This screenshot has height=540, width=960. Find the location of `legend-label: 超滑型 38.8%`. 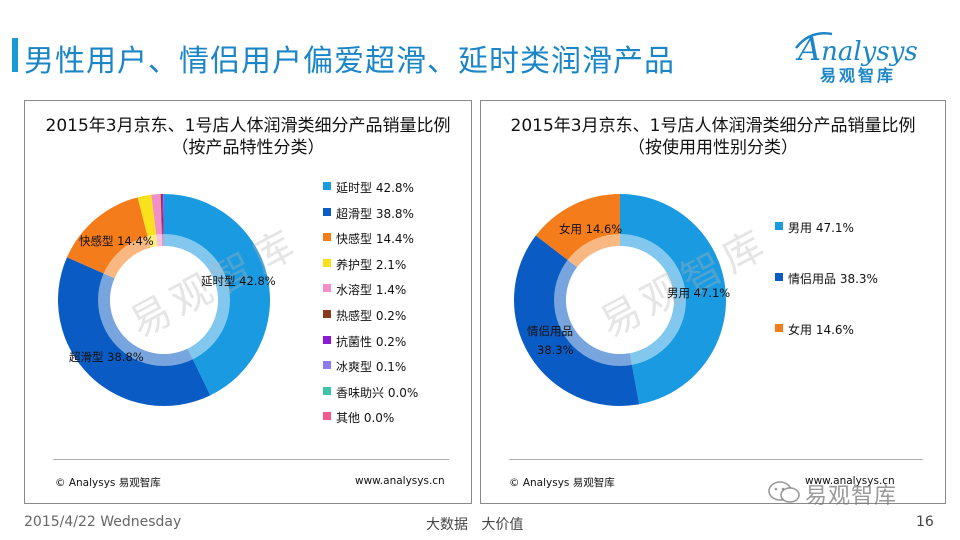

legend-label: 超滑型 38.8% is located at coordinates (375, 213).